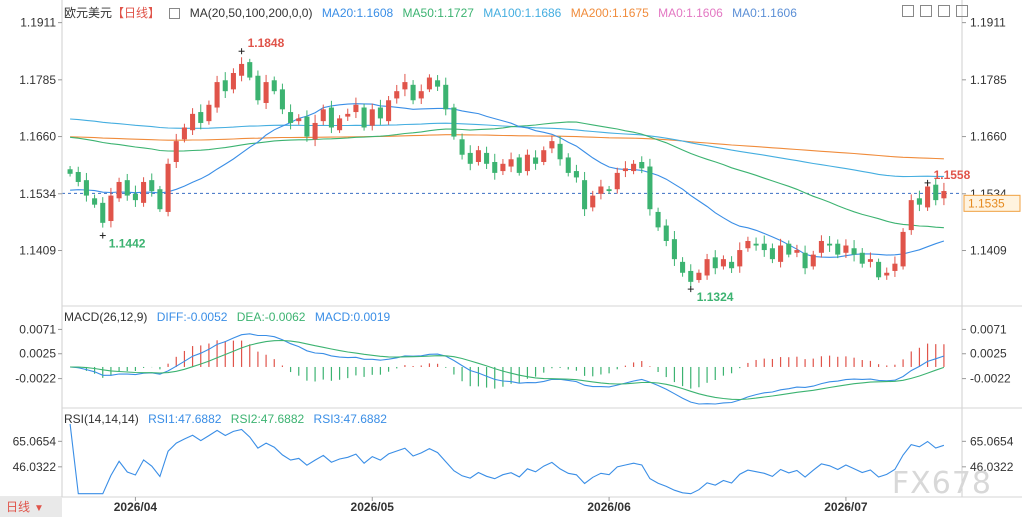  What do you see at coordinates (267, 419) in the screenshot?
I see `rsi2-value: RSI2:47.6882` at bounding box center [267, 419].